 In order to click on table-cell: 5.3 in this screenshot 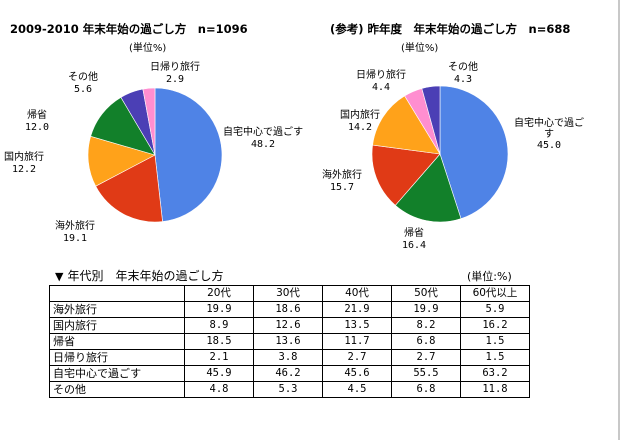, I will do `click(288, 389)`.